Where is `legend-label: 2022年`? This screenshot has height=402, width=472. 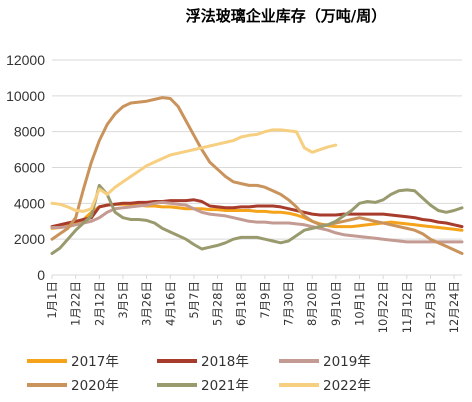
legend-label: 2022年 is located at coordinates (347, 386).